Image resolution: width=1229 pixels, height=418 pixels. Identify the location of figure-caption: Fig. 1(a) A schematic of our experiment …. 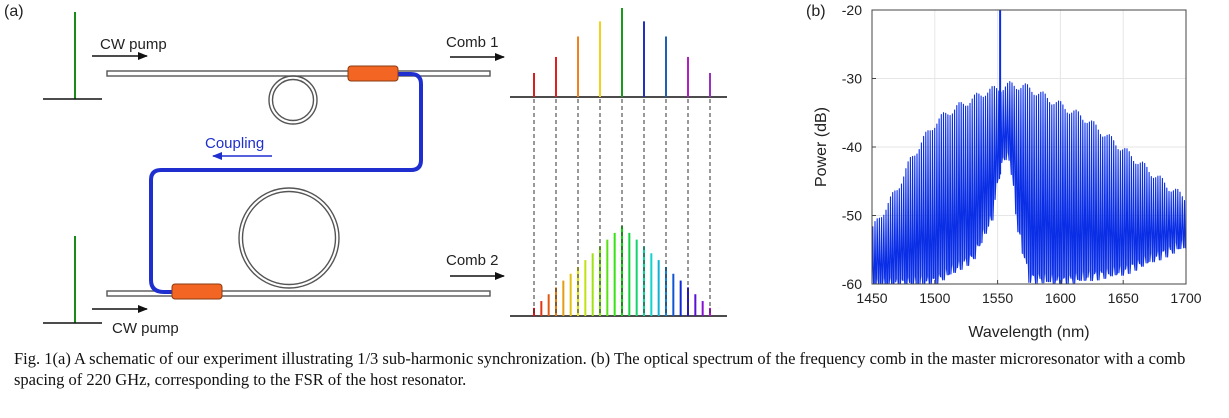
(600, 369).